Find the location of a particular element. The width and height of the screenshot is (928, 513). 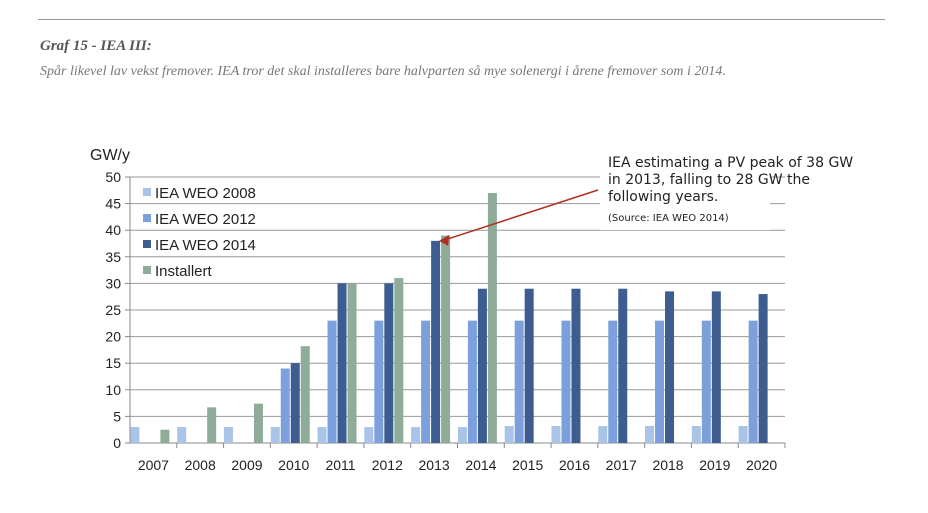

legend-label: Installert is located at coordinates (184, 271).